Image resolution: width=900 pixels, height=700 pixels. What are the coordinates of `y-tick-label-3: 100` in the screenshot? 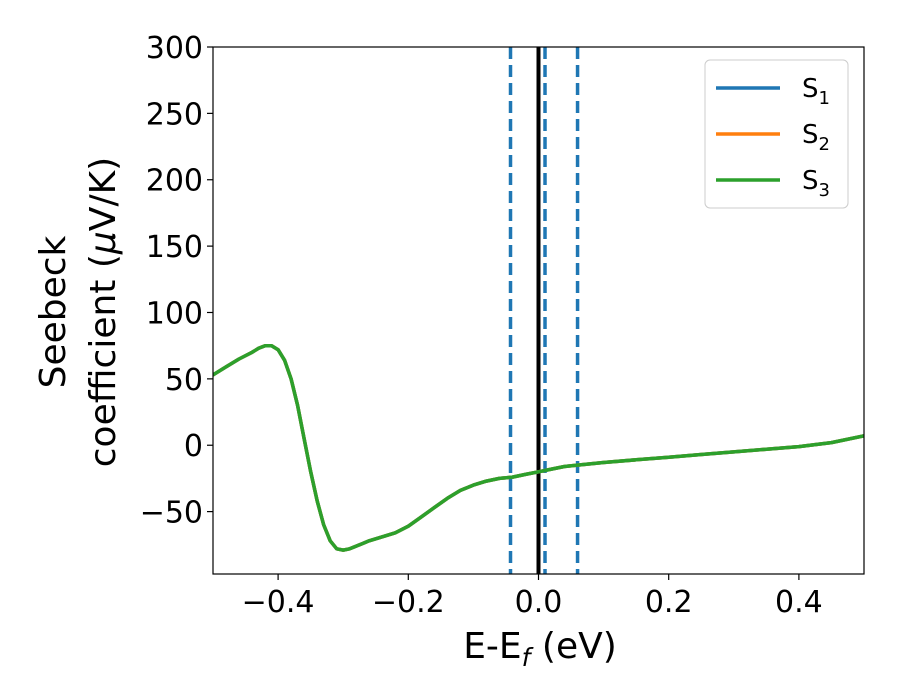 It's located at (174, 313).